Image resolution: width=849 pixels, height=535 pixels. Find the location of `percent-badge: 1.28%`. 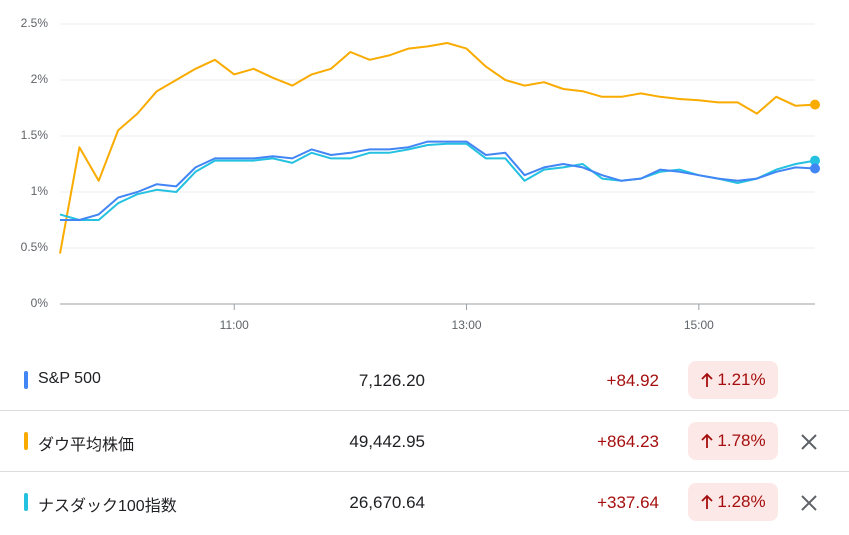

percent-badge: 1.28% is located at coordinates (733, 502).